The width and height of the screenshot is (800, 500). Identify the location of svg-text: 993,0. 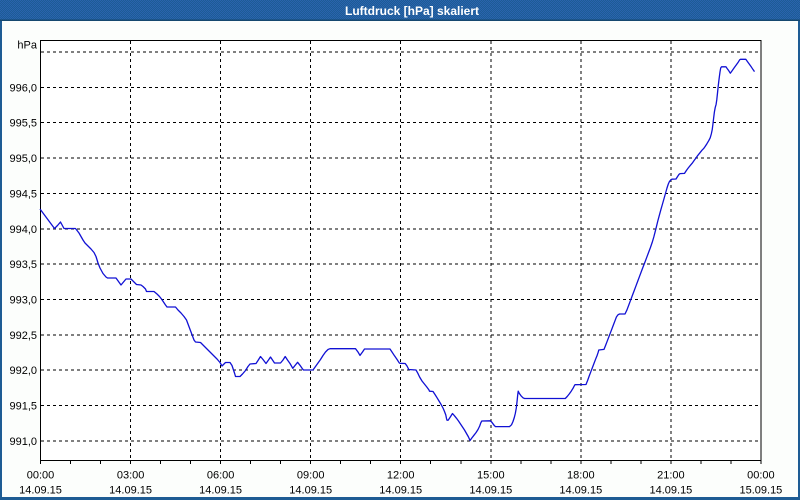
(23, 301).